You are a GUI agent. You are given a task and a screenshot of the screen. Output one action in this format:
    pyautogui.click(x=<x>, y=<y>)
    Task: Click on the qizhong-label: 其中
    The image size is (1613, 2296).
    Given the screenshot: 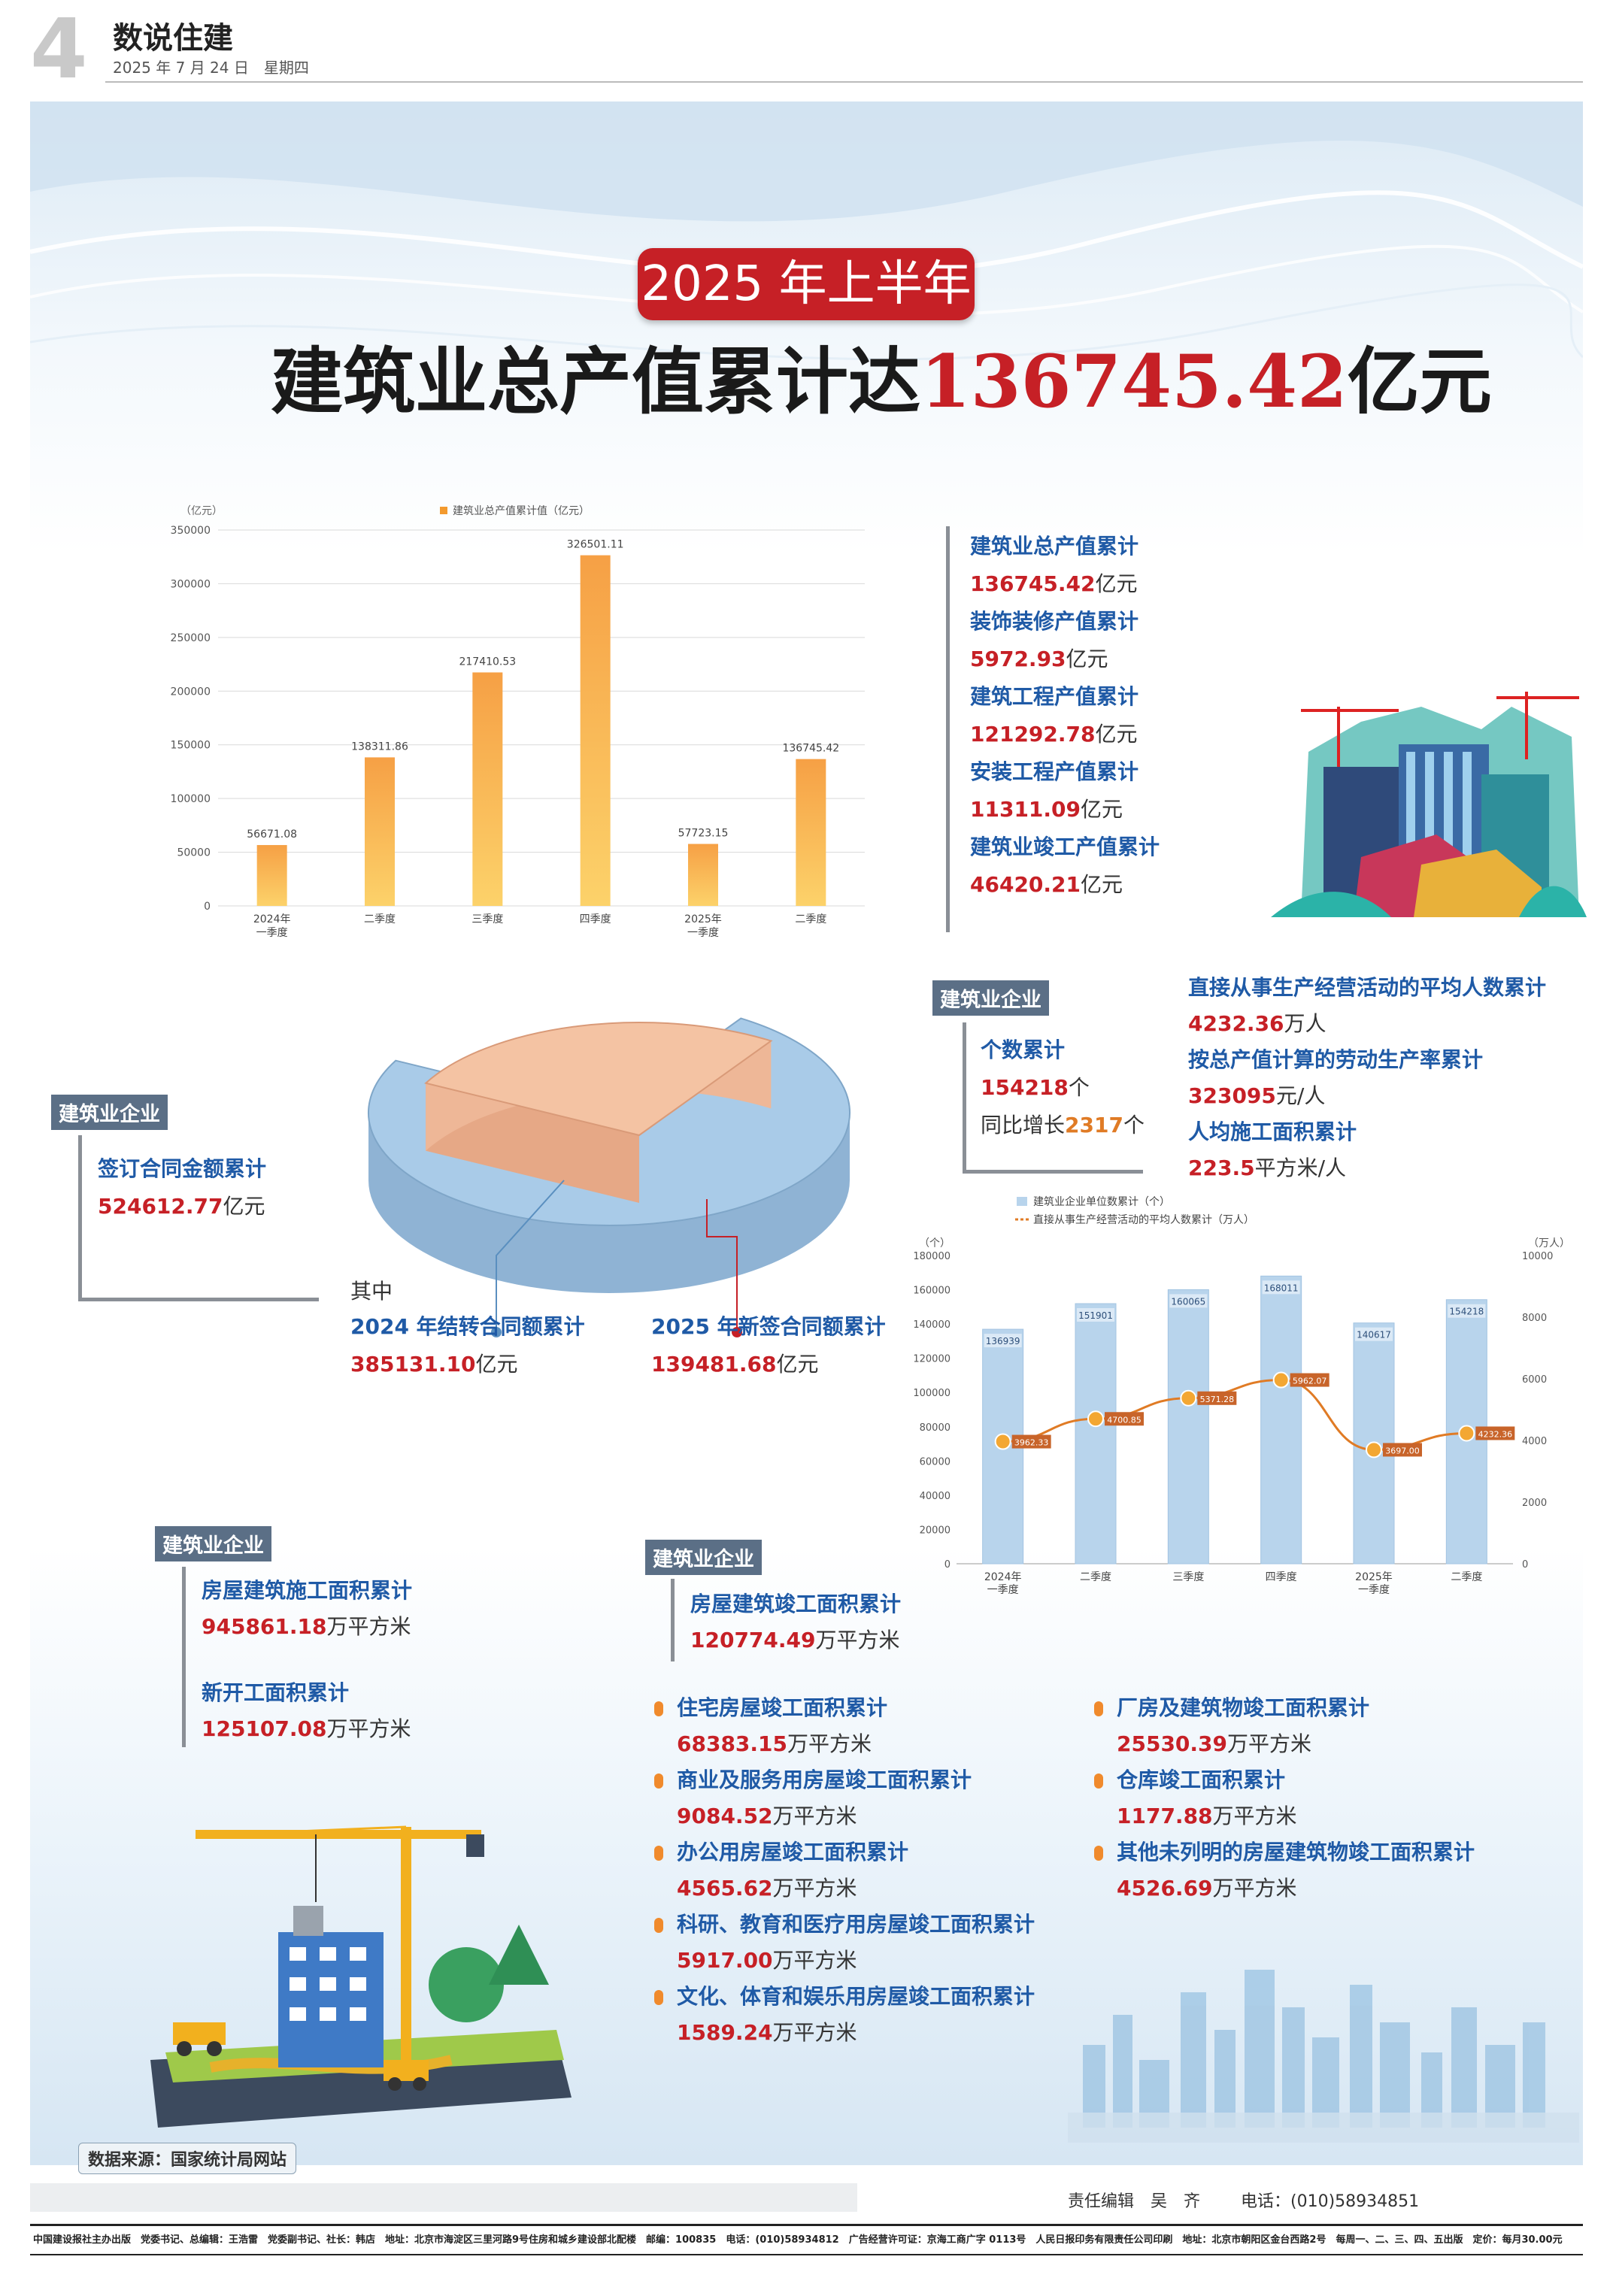 What is the action you would take?
    pyautogui.click(x=371, y=1291)
    